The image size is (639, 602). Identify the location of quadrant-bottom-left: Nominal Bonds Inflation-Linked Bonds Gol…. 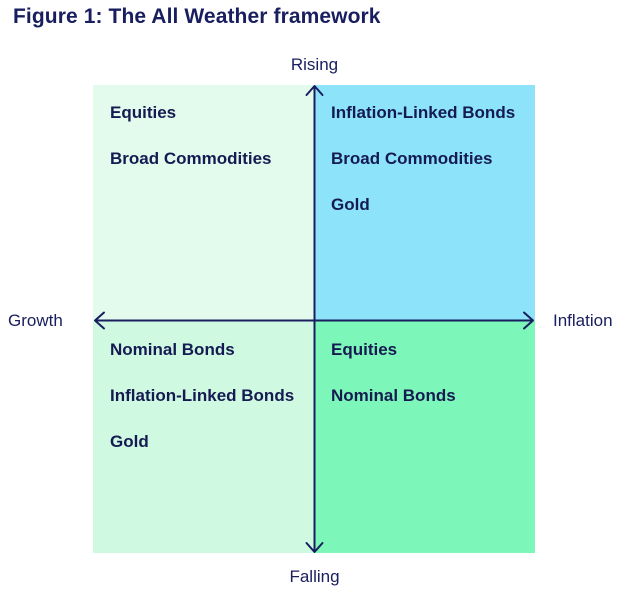
(203, 436).